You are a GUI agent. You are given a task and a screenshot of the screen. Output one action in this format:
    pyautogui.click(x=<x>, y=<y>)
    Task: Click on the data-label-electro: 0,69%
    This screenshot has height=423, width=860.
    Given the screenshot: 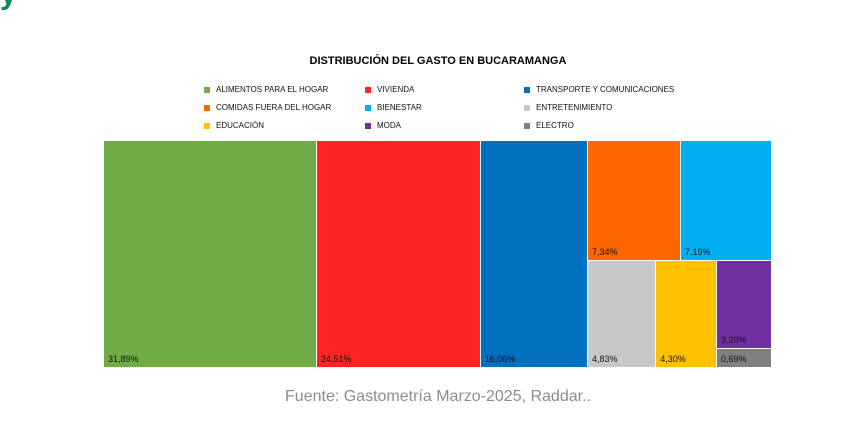 What is the action you would take?
    pyautogui.click(x=734, y=358)
    